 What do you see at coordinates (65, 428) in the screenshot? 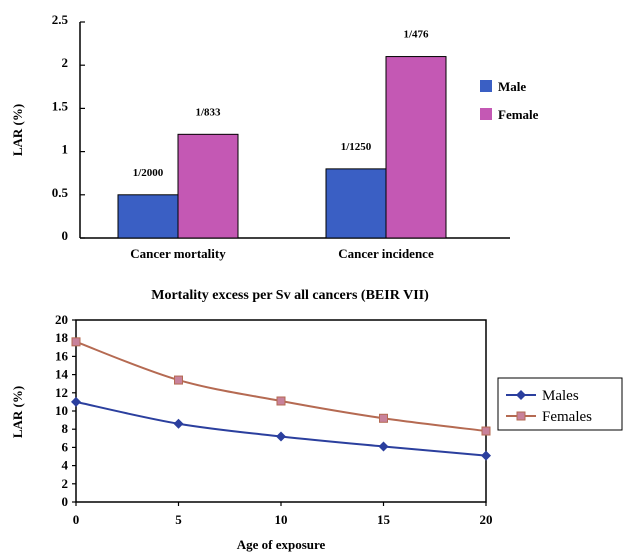
I see `line-y-tick-label: 8` at bounding box center [65, 428].